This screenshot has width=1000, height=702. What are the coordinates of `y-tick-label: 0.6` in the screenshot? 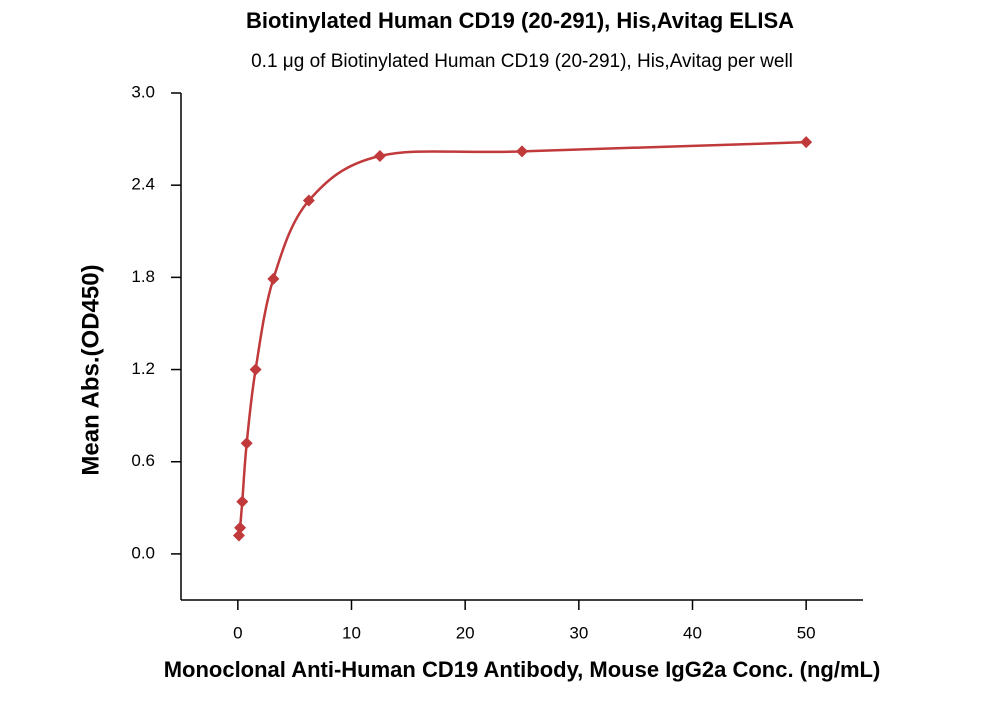 It's located at (143, 460).